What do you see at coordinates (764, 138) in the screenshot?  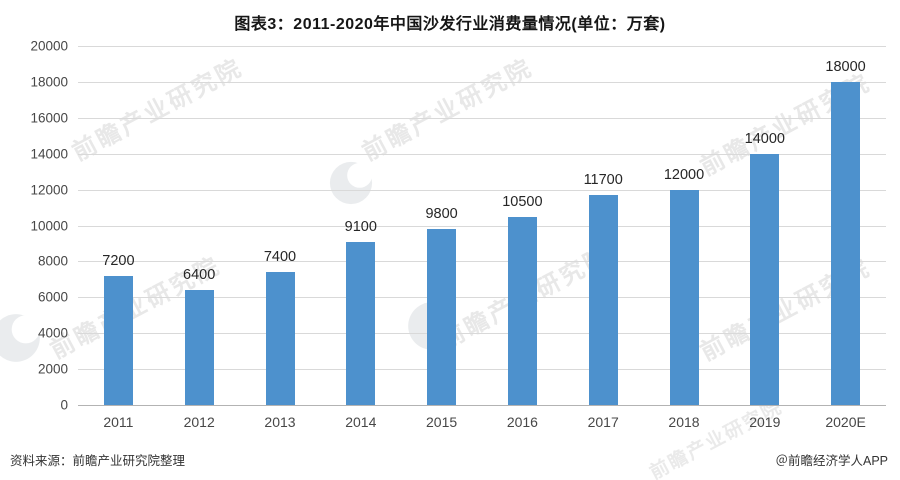 I see `bar-value-label: 14000` at bounding box center [764, 138].